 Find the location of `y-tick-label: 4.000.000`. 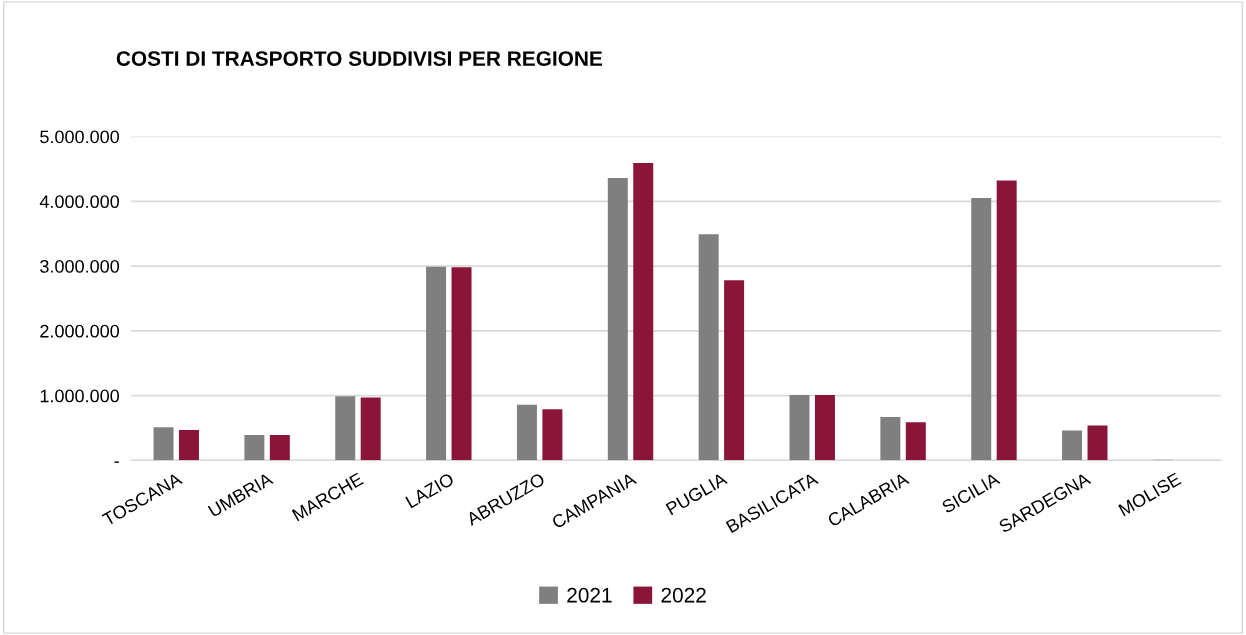

y-tick-label: 4.000.000 is located at coordinates (79, 202).